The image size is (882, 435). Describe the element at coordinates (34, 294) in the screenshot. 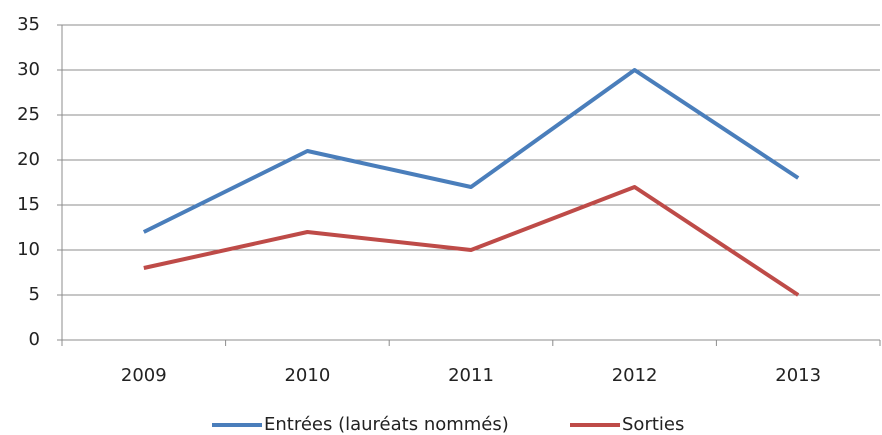

I see `y-tick-label: 5` at that location.